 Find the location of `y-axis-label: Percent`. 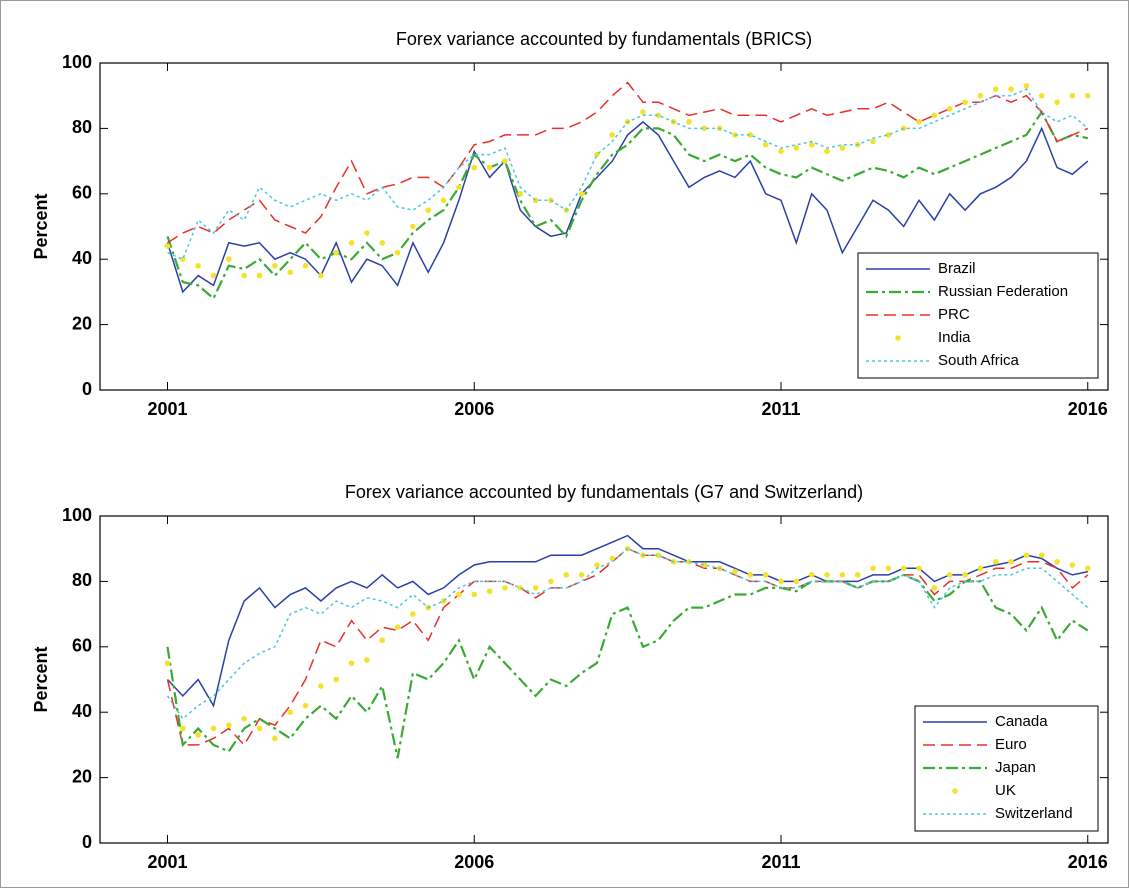

y-axis-label: Percent is located at coordinates (41, 226).